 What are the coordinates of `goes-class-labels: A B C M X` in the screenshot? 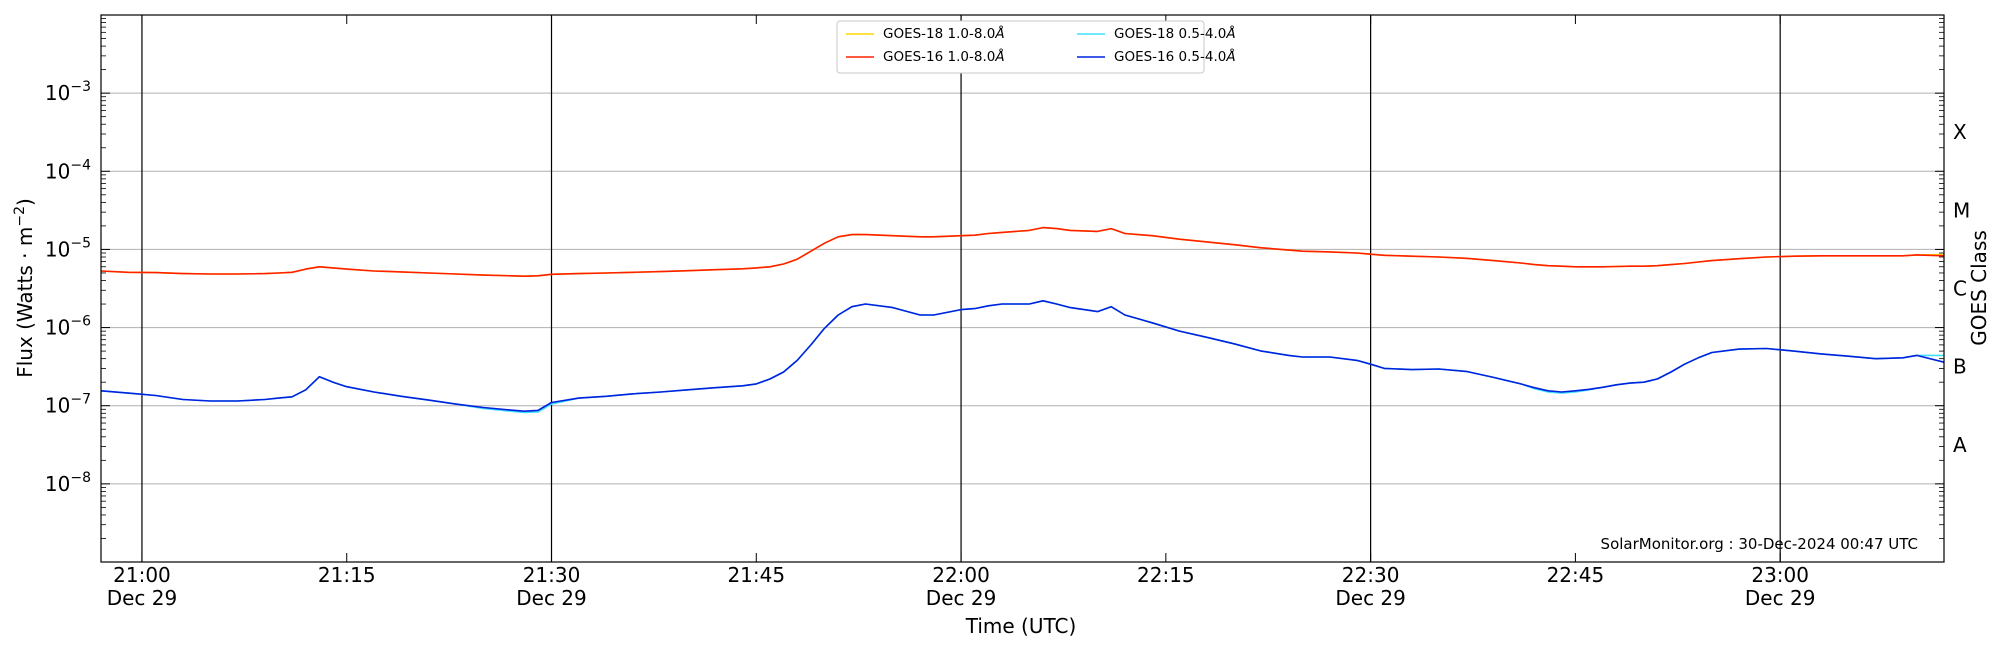 It's located at (1961, 288).